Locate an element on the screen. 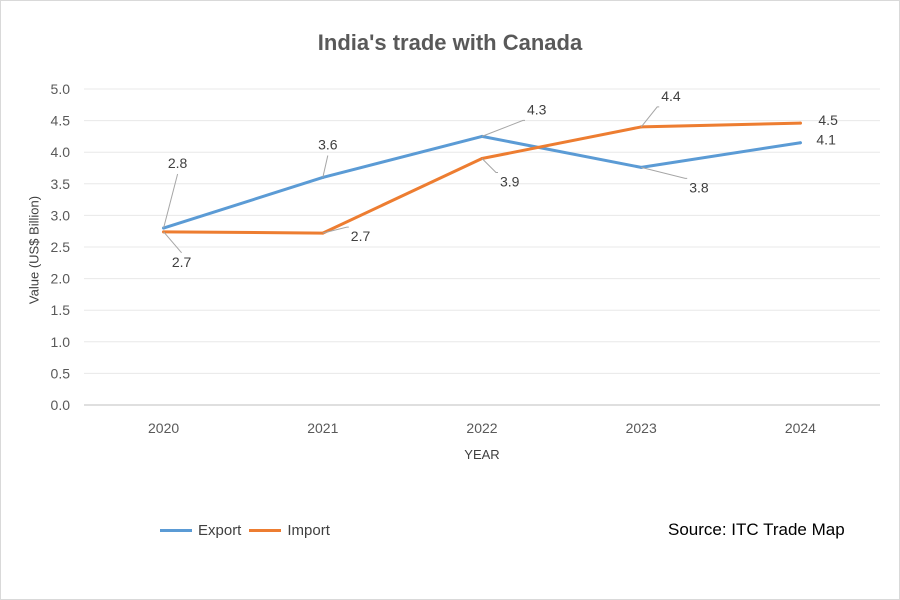 The height and width of the screenshot is (600, 900). data-label-export: 2.8 is located at coordinates (178, 163).